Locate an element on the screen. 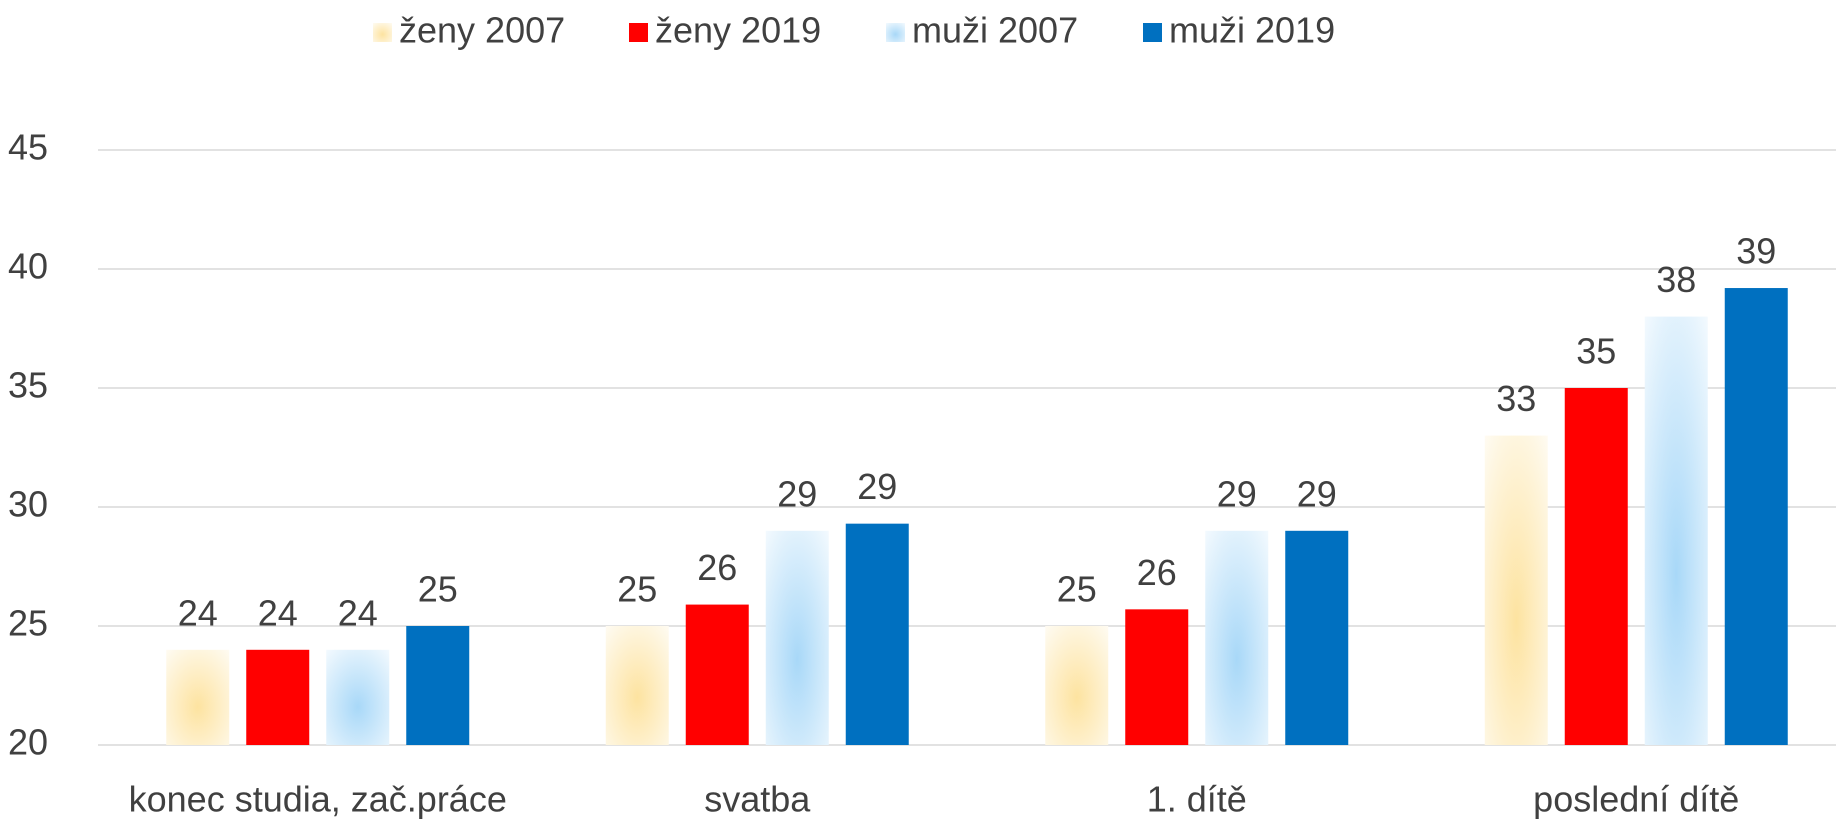 Image resolution: width=1838 pixels, height=821 pixels. y-tick-label: 20 is located at coordinates (28, 742).